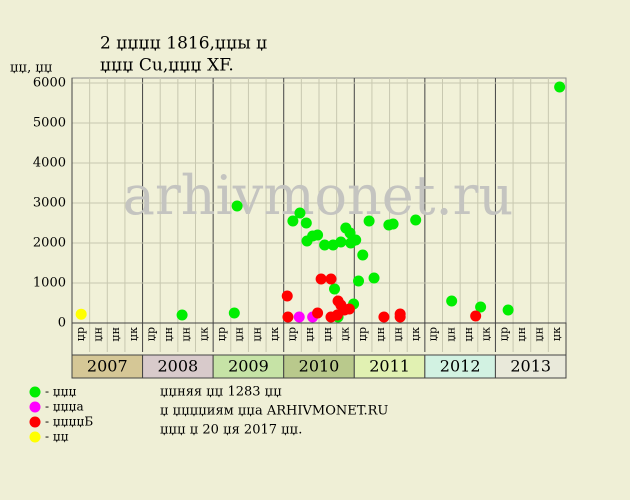  I want to click on y-tick-label: 3000, so click(49, 203).